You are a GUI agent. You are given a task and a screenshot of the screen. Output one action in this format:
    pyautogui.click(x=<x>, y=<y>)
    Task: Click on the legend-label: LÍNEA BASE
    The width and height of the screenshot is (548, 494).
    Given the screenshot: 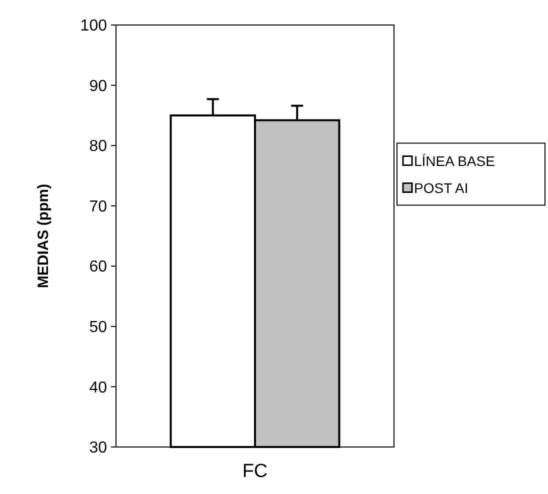 What is the action you would take?
    pyautogui.click(x=454, y=161)
    